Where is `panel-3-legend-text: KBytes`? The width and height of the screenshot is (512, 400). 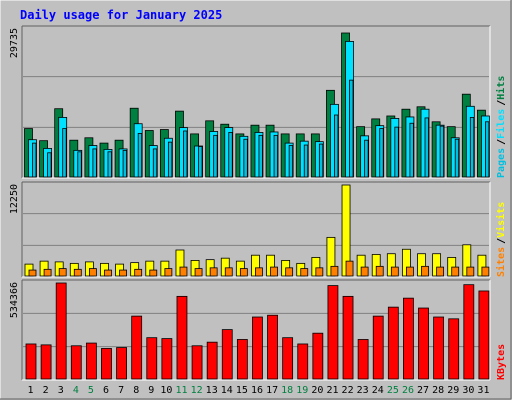 panel-3-legend-text: KBytes is located at coordinates (501, 362).